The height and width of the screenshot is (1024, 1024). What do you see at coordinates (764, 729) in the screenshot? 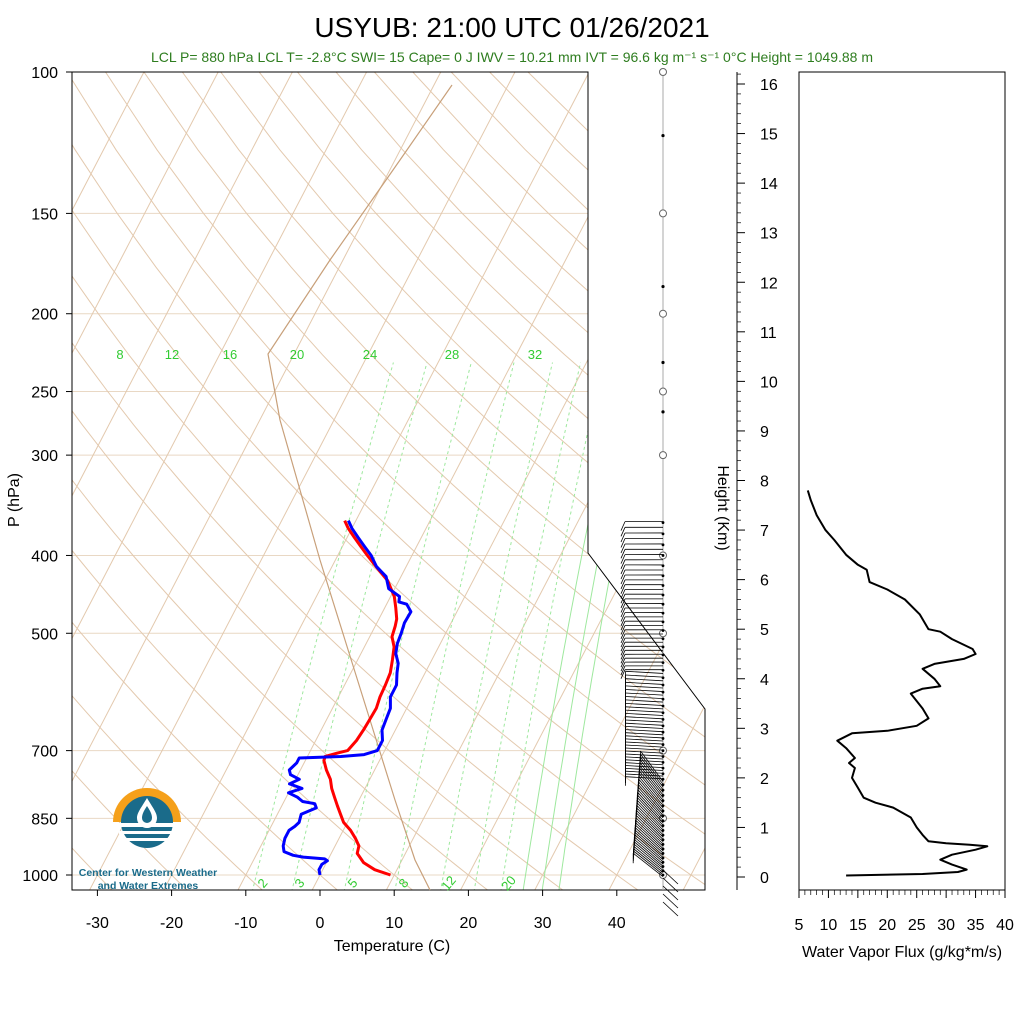
I see `height-tick-label: 3` at bounding box center [764, 729].